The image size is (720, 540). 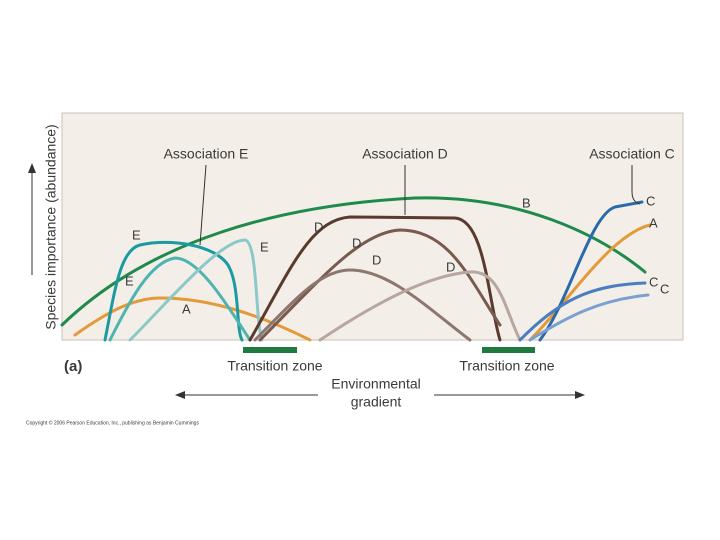 I want to click on association-label: Association E, so click(x=206, y=154).